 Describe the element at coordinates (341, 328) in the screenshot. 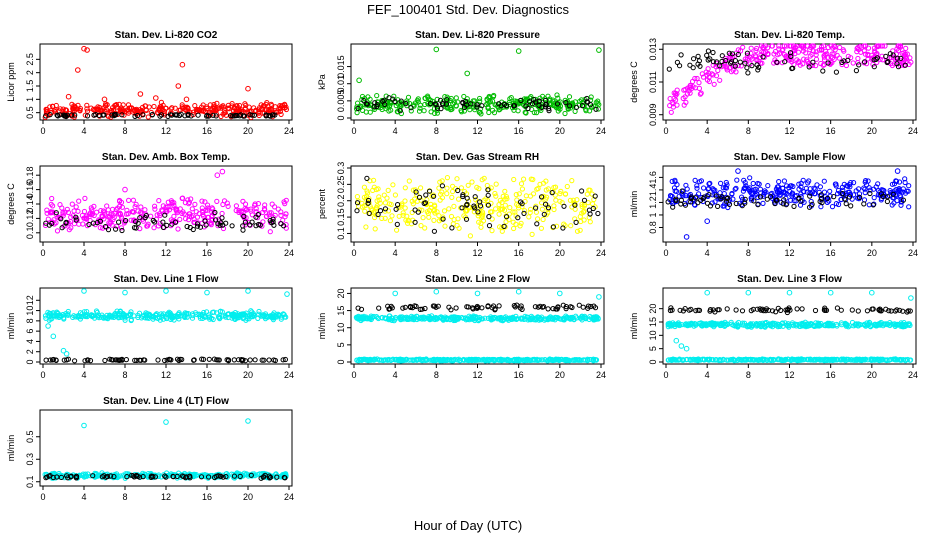

I see `y-tick-label: 10` at that location.